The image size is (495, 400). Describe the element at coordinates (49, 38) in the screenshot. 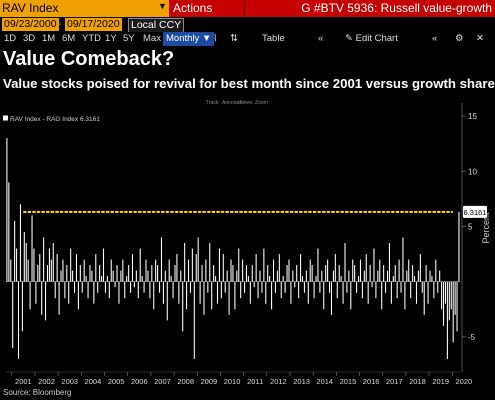

I see `range-1m-button: 1M` at that location.